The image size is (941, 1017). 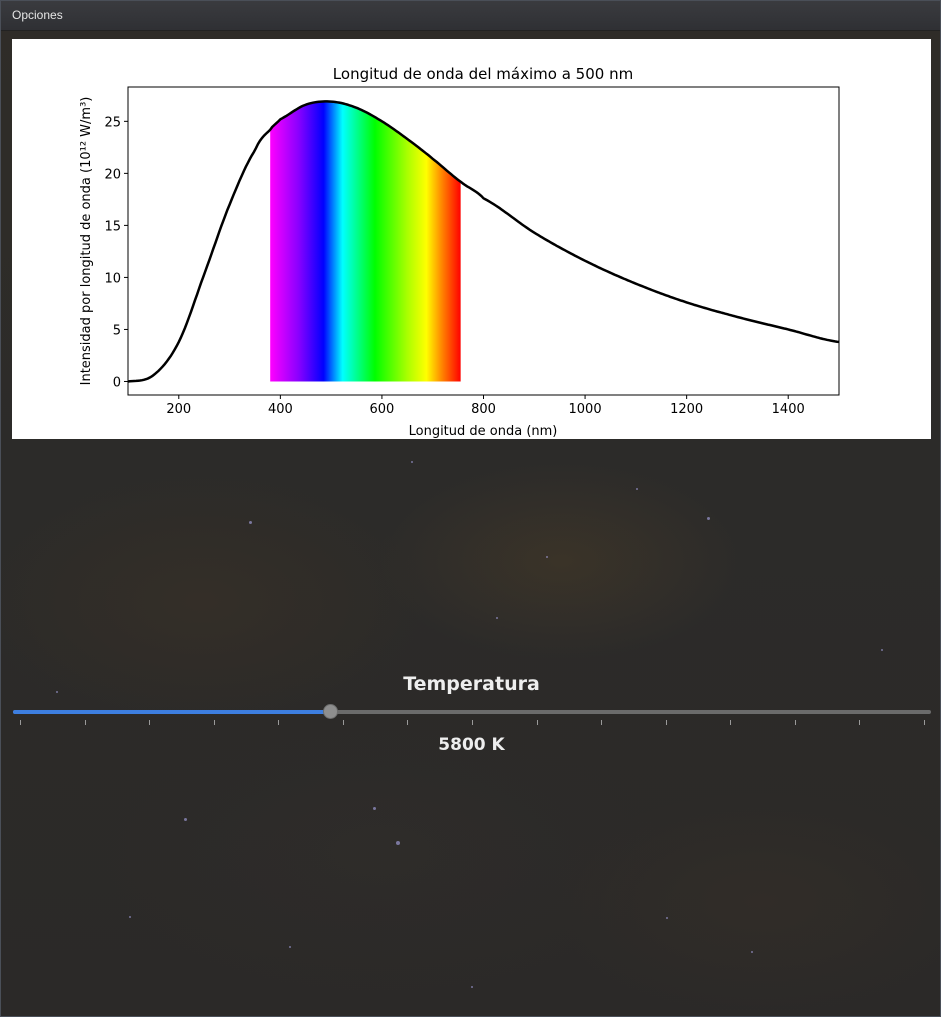 What do you see at coordinates (330, 711) in the screenshot?
I see `slider-handle` at bounding box center [330, 711].